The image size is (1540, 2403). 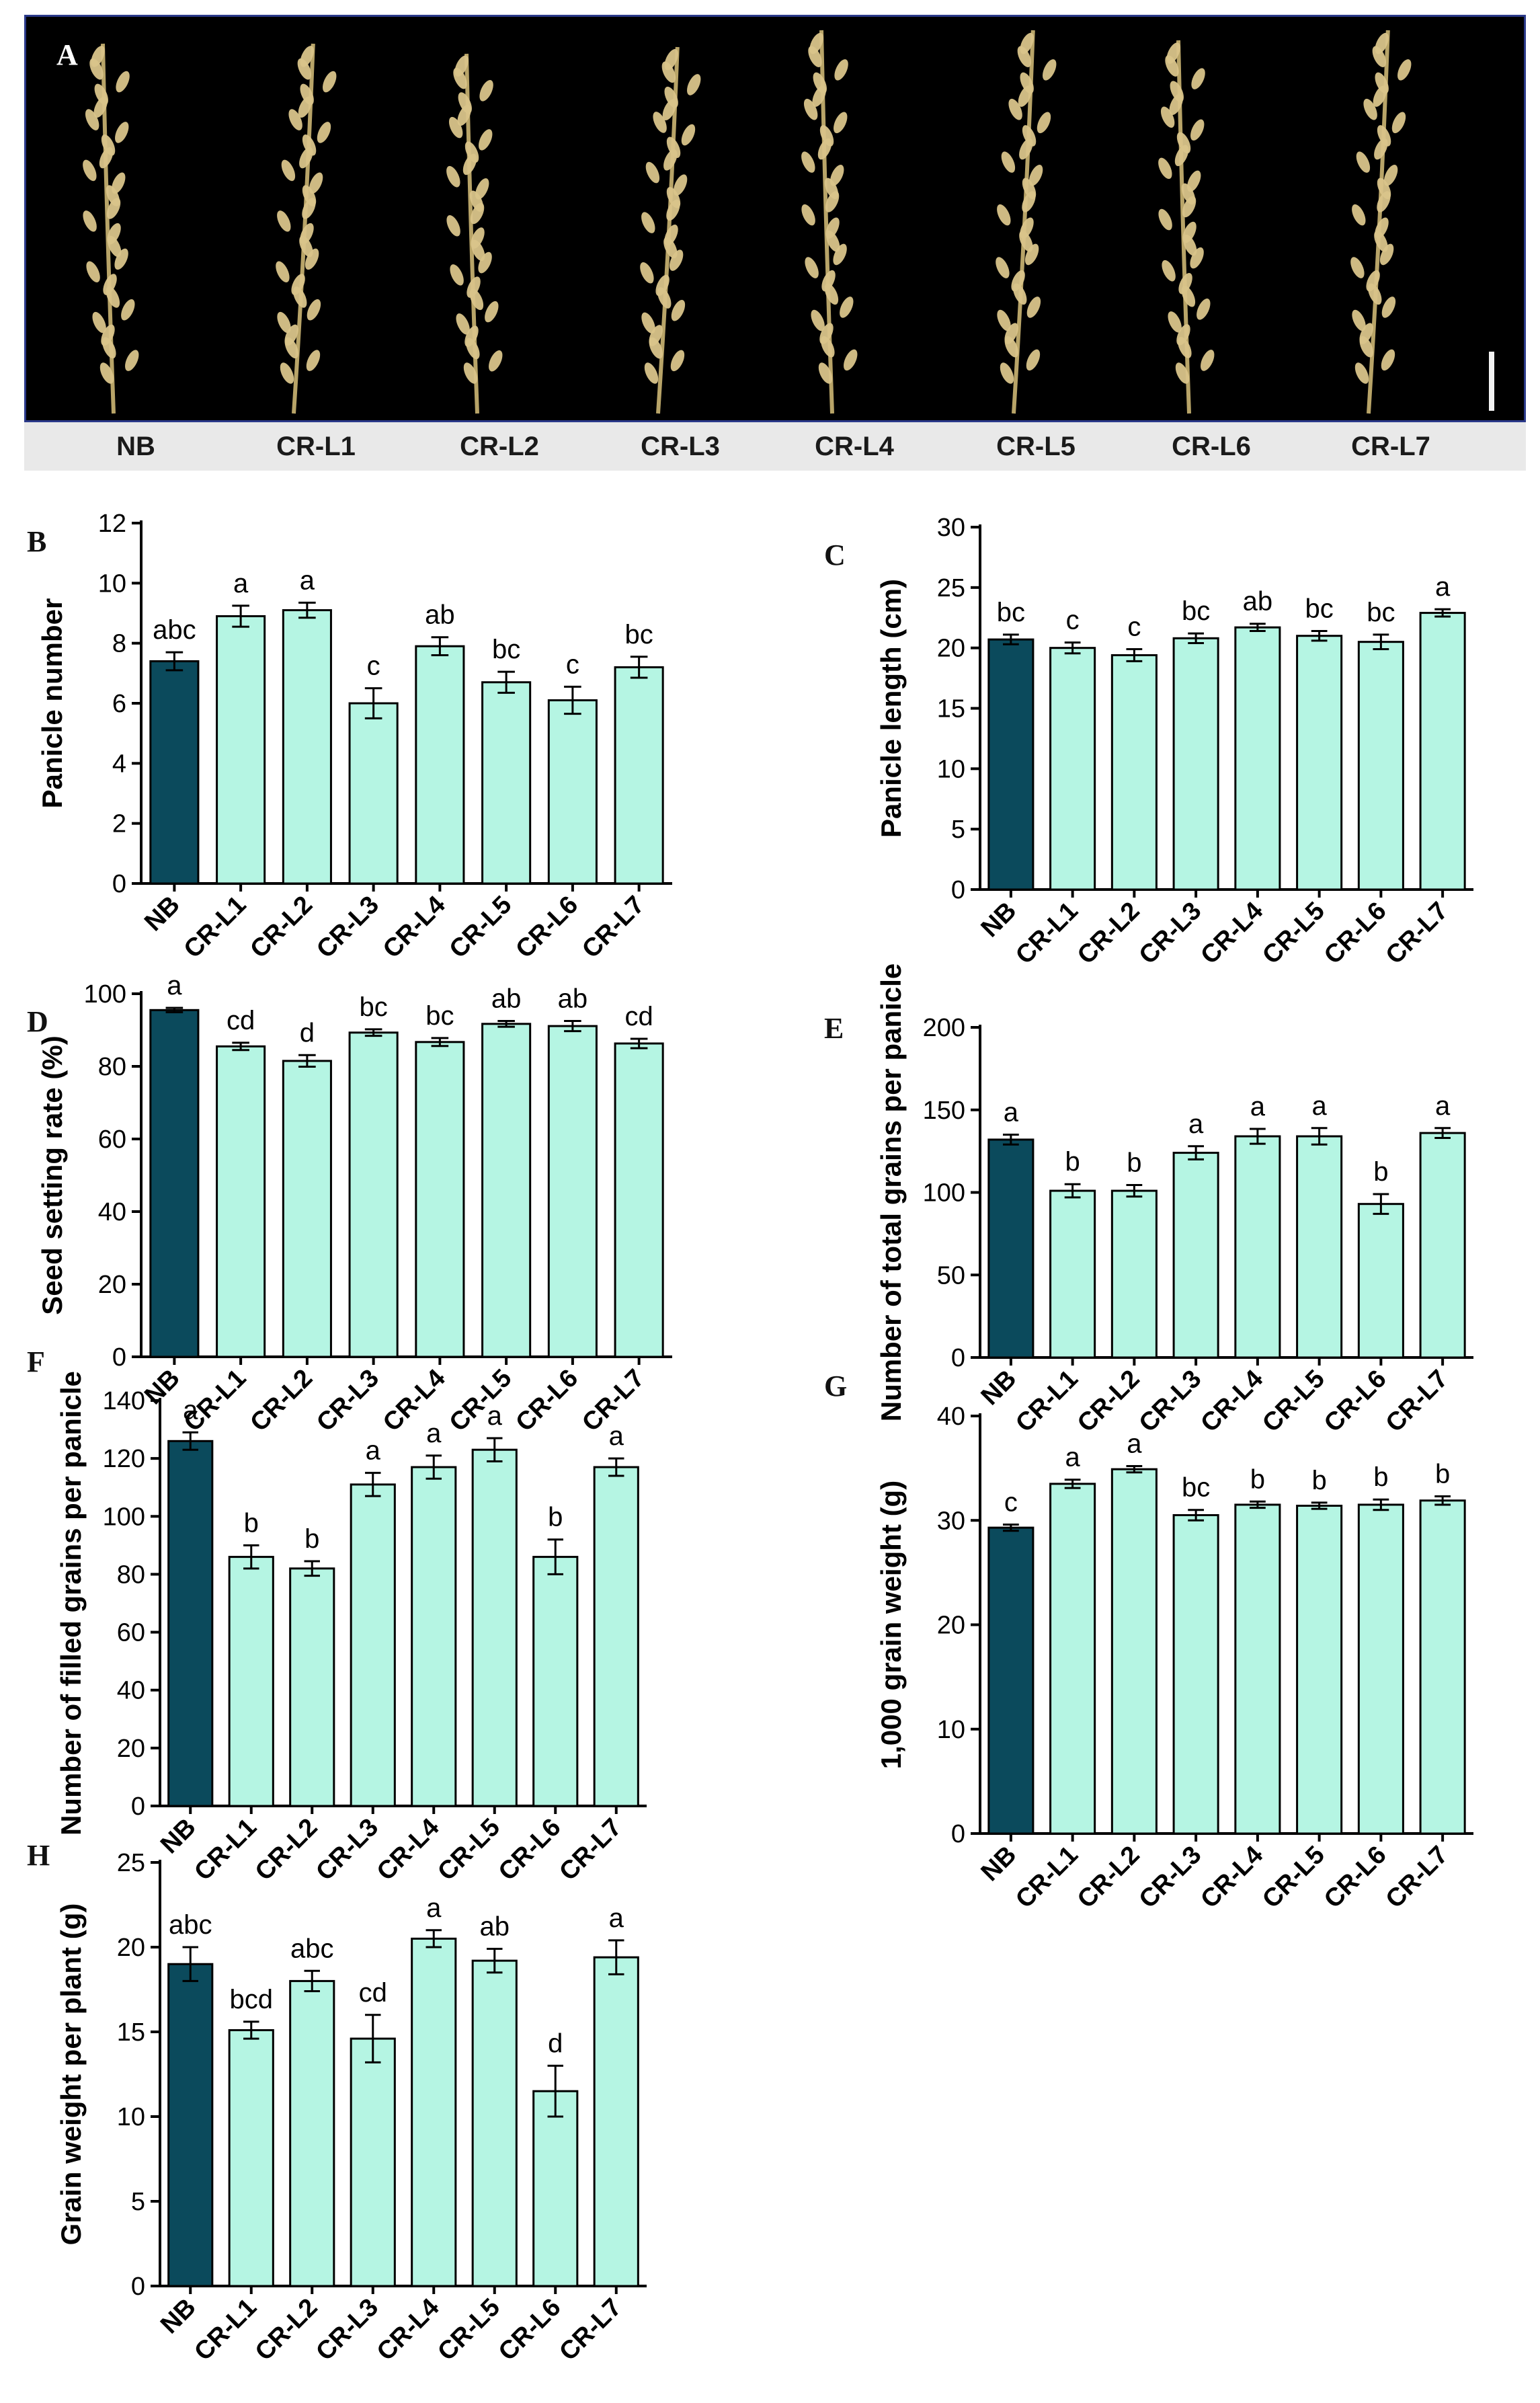 What do you see at coordinates (131, 2117) in the screenshot?
I see `y-tick-label: 10` at bounding box center [131, 2117].